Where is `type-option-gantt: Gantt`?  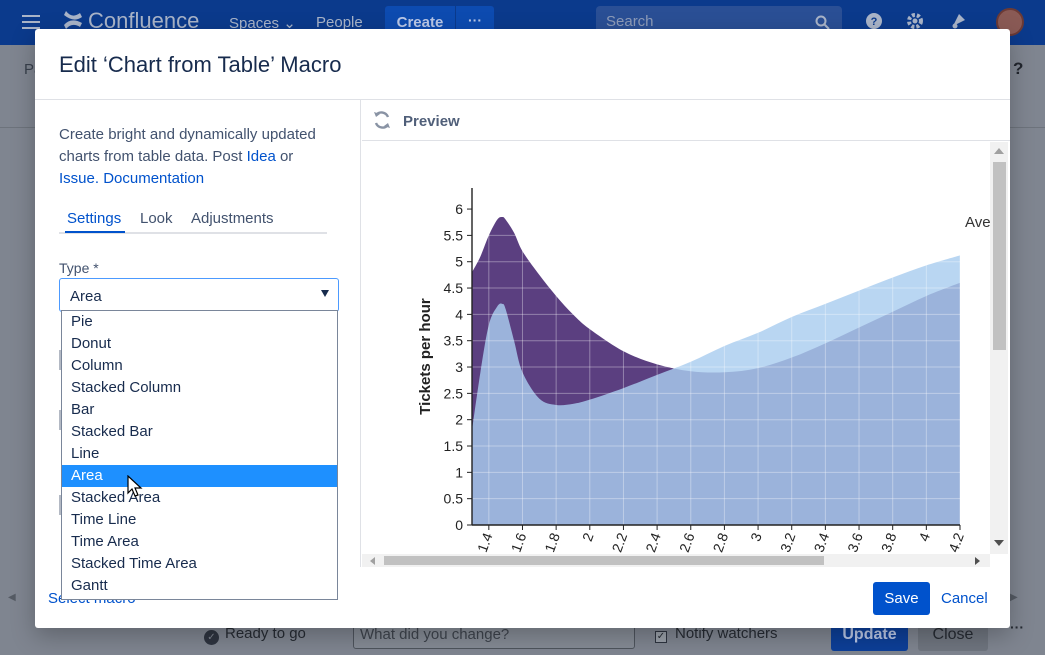 type-option-gantt: Gantt is located at coordinates (89, 585).